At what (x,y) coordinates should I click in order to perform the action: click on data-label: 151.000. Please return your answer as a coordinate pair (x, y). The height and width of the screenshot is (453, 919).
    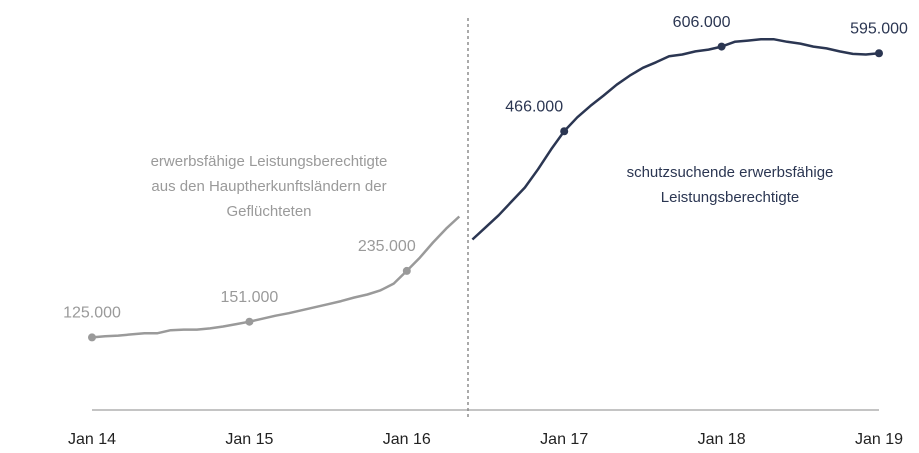
    Looking at the image, I should click on (249, 297).